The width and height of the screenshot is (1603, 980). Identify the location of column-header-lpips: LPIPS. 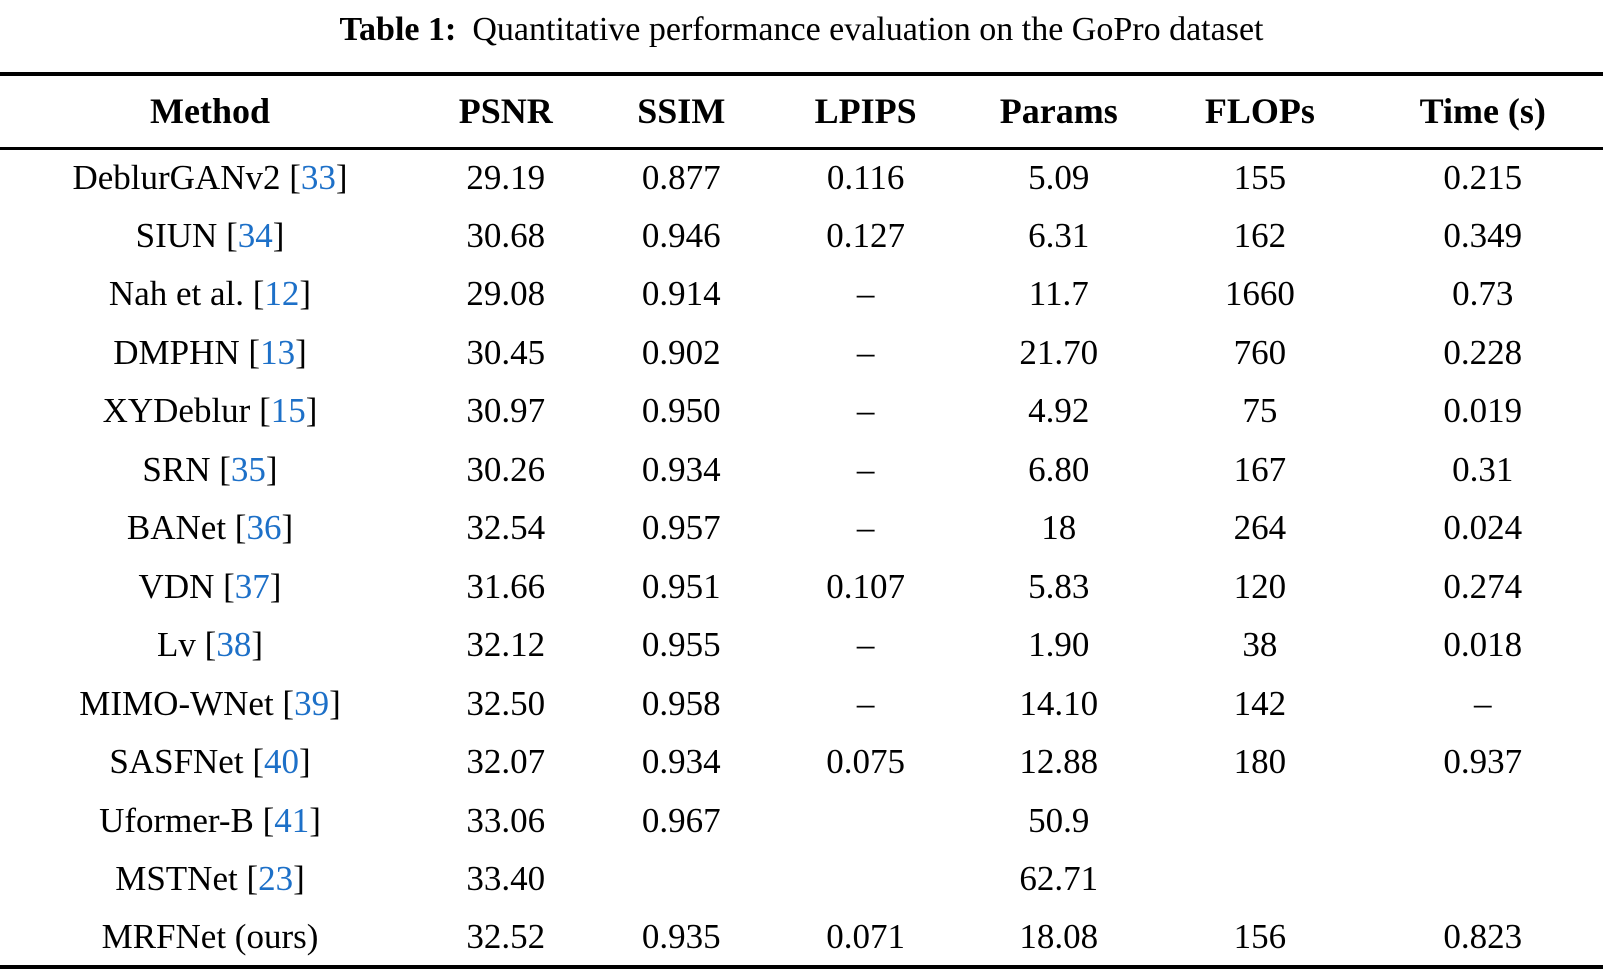
(865, 111).